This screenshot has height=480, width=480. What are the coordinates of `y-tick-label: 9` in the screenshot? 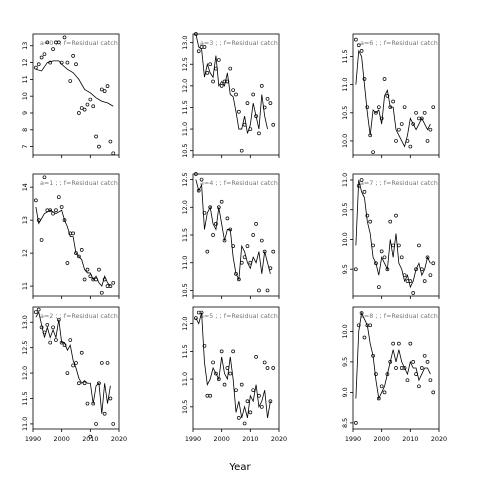 It's located at (25, 113).